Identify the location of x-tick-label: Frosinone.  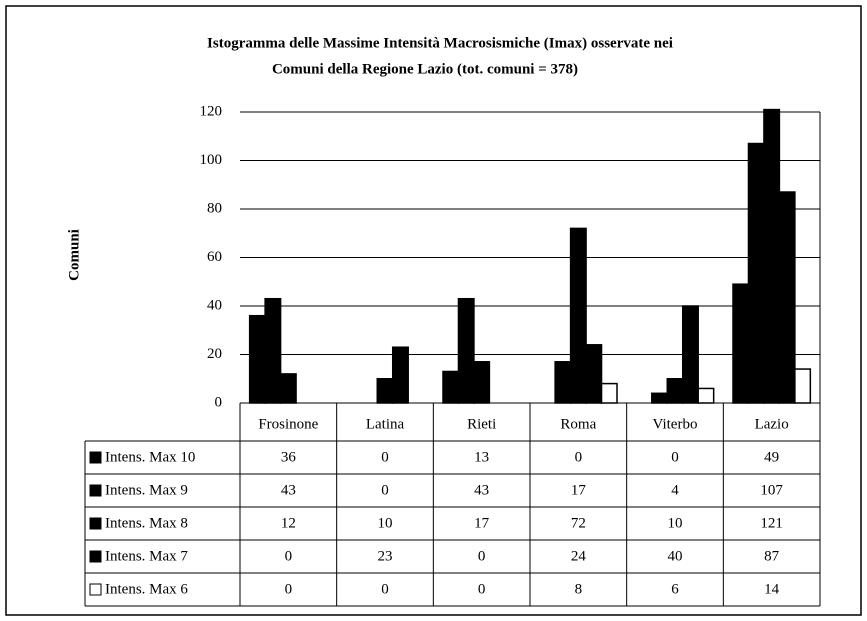
(288, 424).